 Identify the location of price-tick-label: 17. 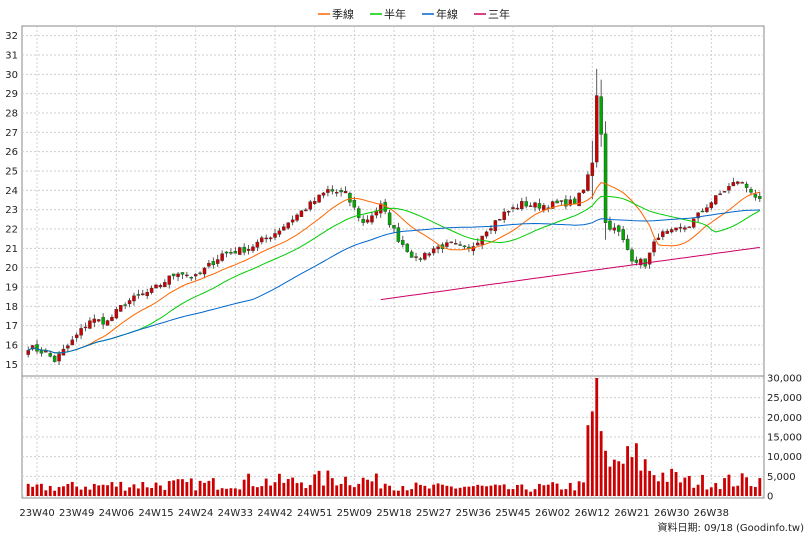
(11, 326).